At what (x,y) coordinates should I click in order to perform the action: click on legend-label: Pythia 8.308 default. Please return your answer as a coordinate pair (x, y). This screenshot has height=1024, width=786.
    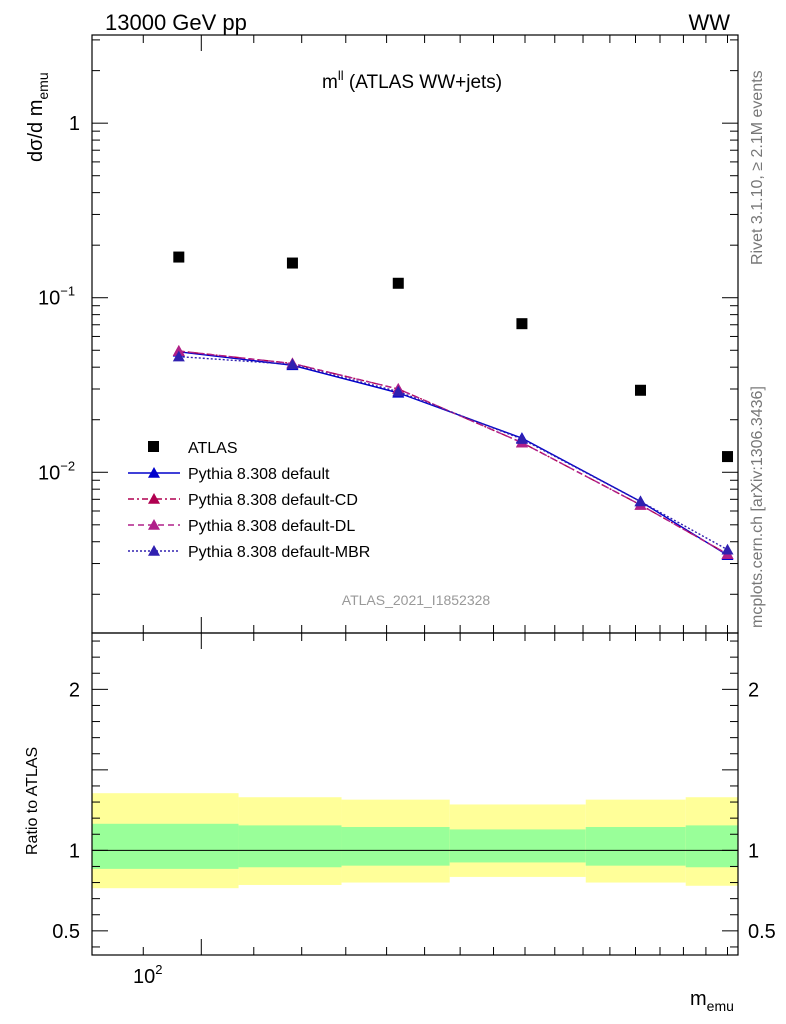
    Looking at the image, I should click on (259, 474).